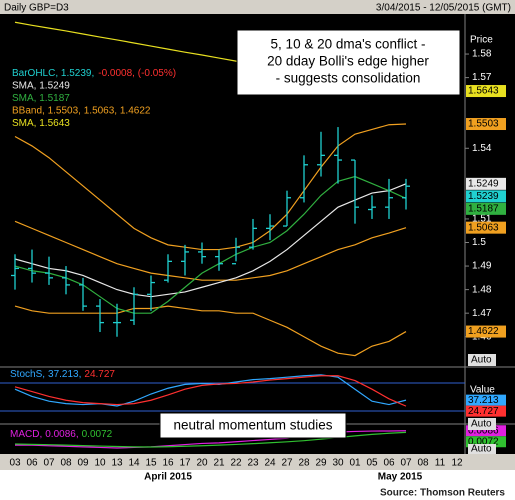 The image size is (515, 500). Describe the element at coordinates (443, 8) in the screenshot. I see `date-range: 3/04/2015 - 12/05/2015 (GMT)` at that location.